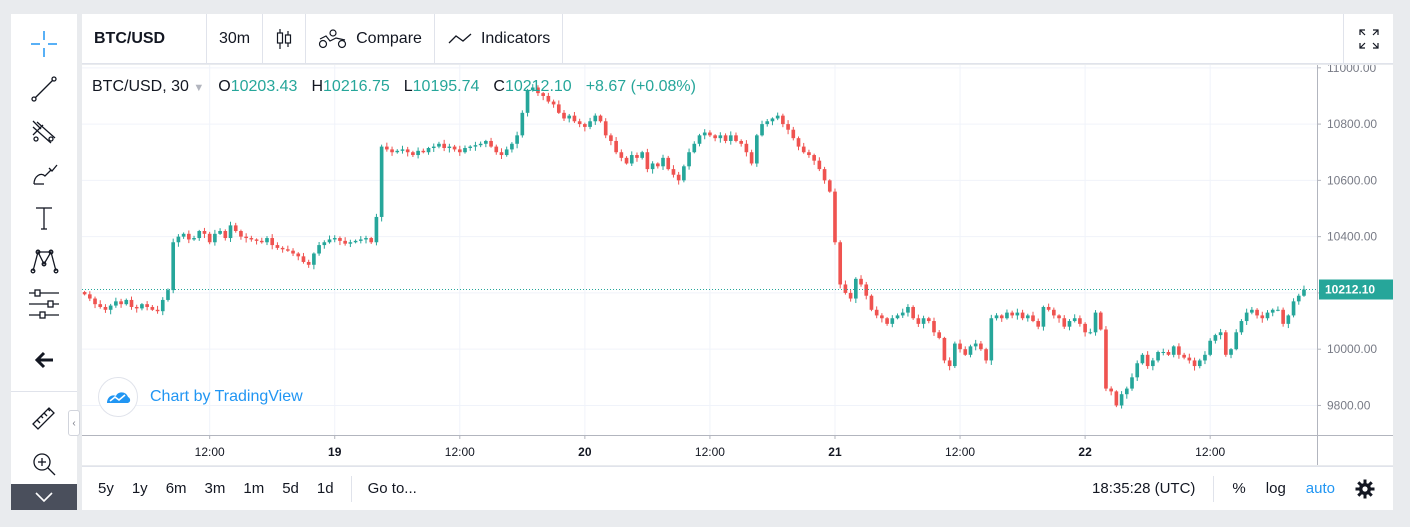 The height and width of the screenshot is (527, 1410). What do you see at coordinates (44, 360) in the screenshot?
I see `back-tool` at bounding box center [44, 360].